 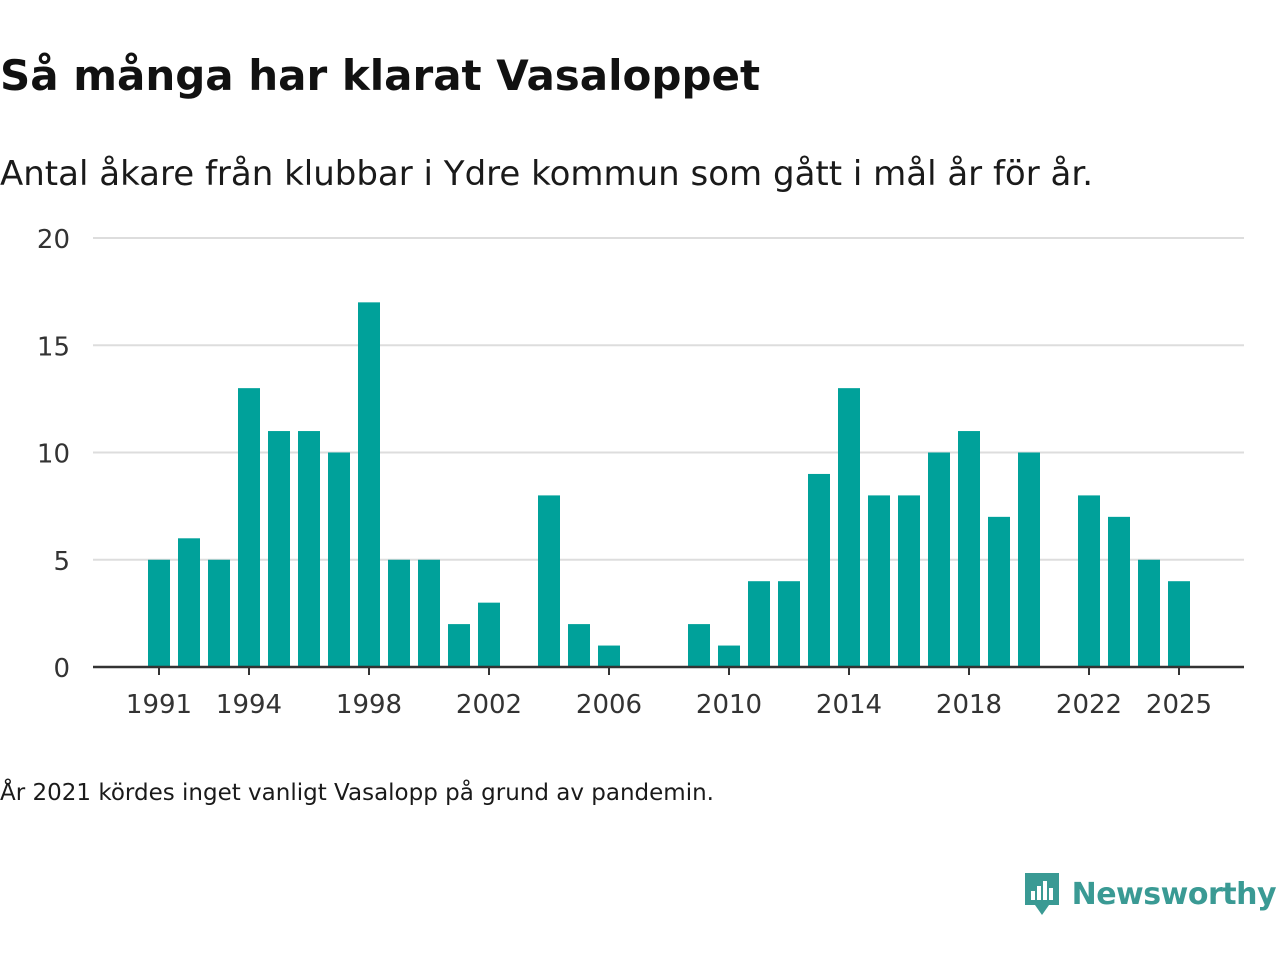 I want to click on bar-2002, so click(x=489, y=634).